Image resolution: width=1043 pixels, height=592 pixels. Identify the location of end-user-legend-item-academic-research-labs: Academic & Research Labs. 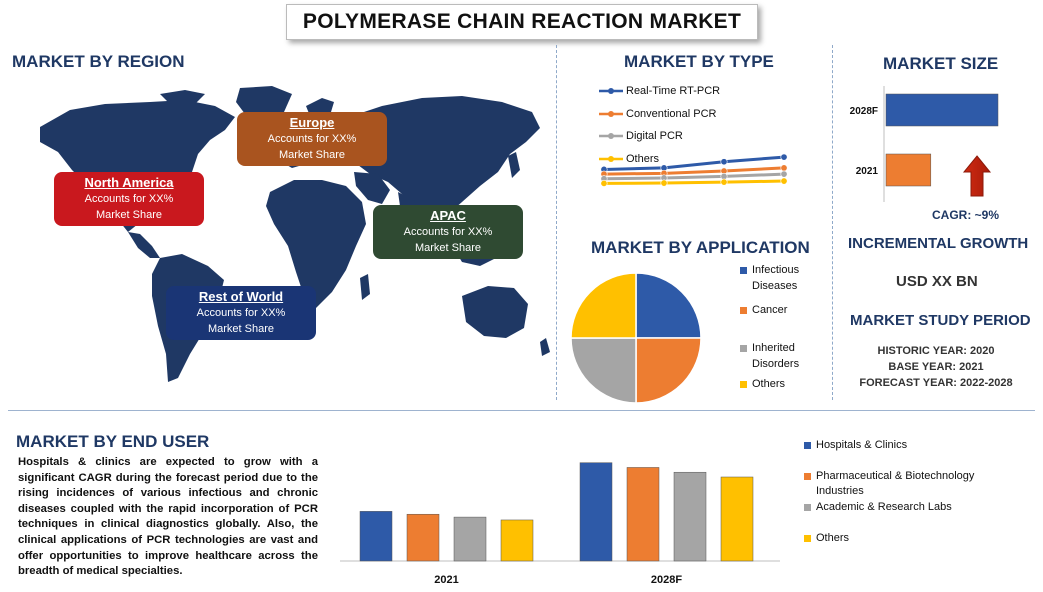
(905, 507).